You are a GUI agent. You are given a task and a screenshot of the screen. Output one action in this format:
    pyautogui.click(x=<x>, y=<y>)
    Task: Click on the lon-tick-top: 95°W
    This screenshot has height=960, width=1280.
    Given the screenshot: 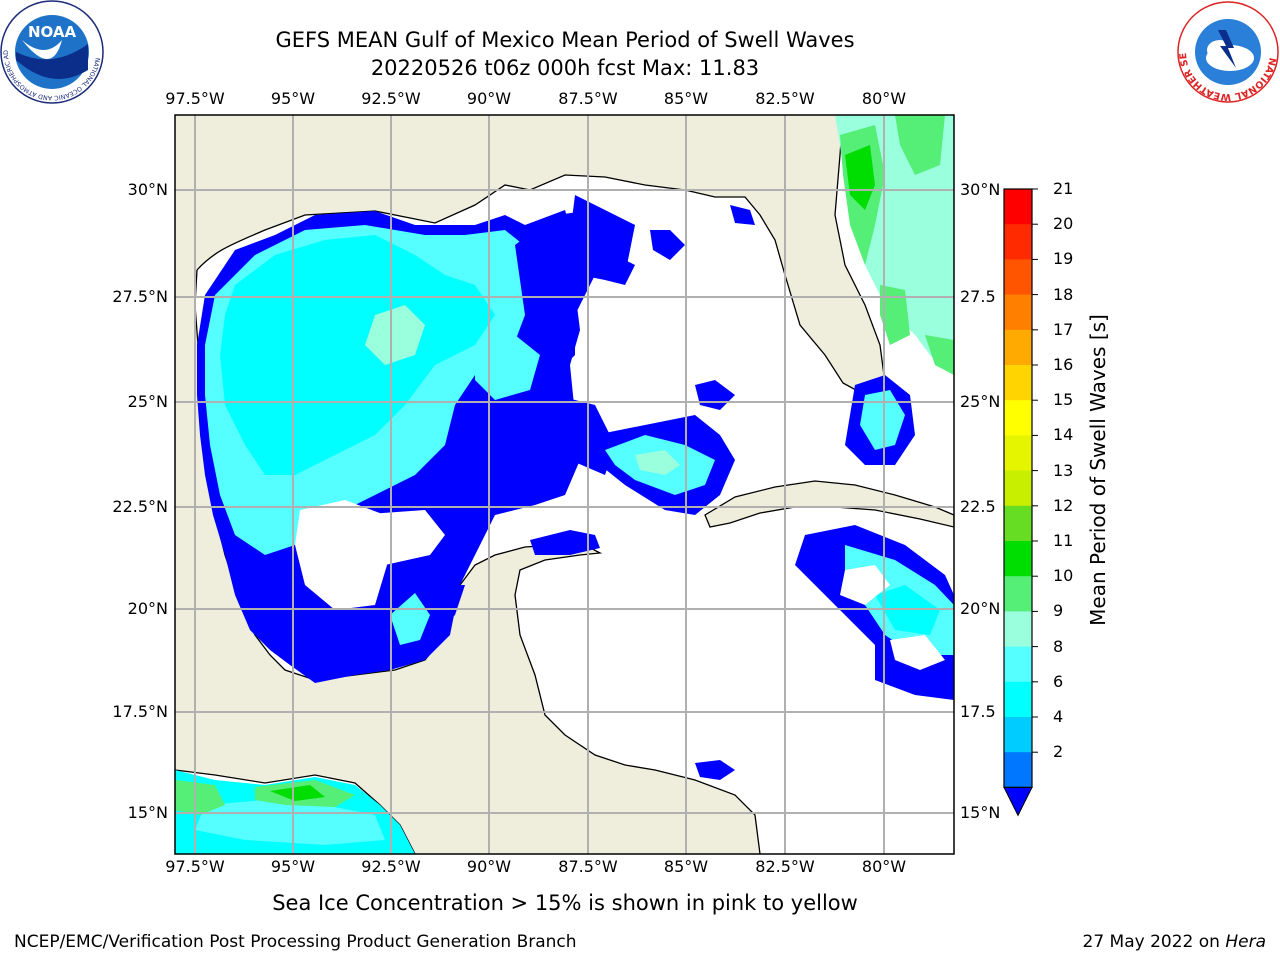 What is the action you would take?
    pyautogui.click(x=293, y=98)
    